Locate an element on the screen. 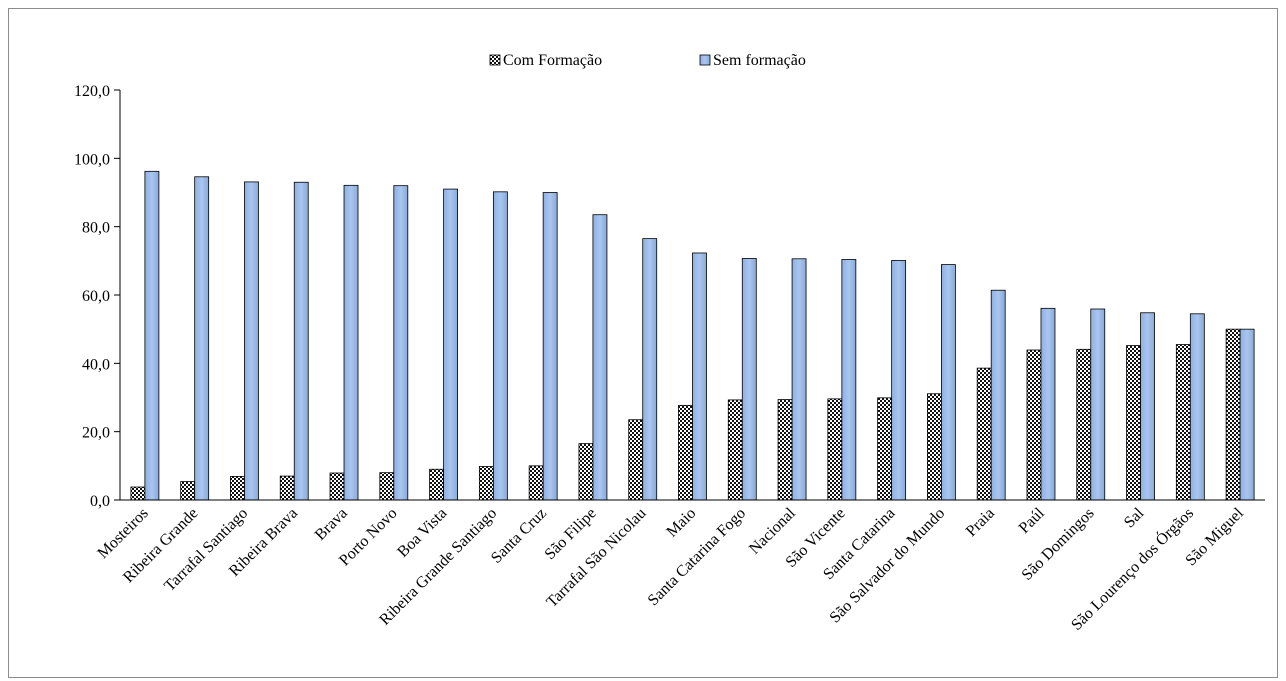 This screenshot has width=1286, height=681. x-tick-label: Sal is located at coordinates (1134, 517).